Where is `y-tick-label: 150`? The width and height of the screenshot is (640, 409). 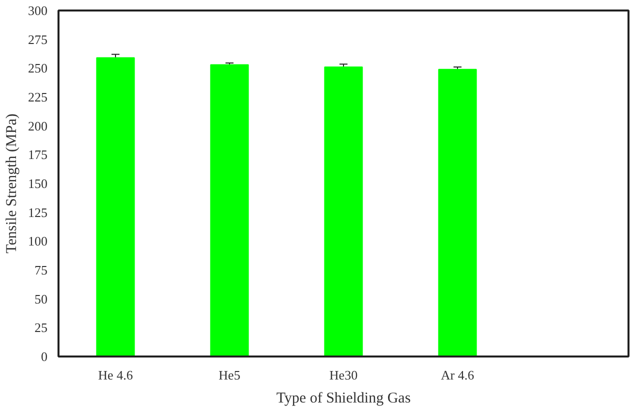
y-tick-label: 150 is located at coordinates (38, 183).